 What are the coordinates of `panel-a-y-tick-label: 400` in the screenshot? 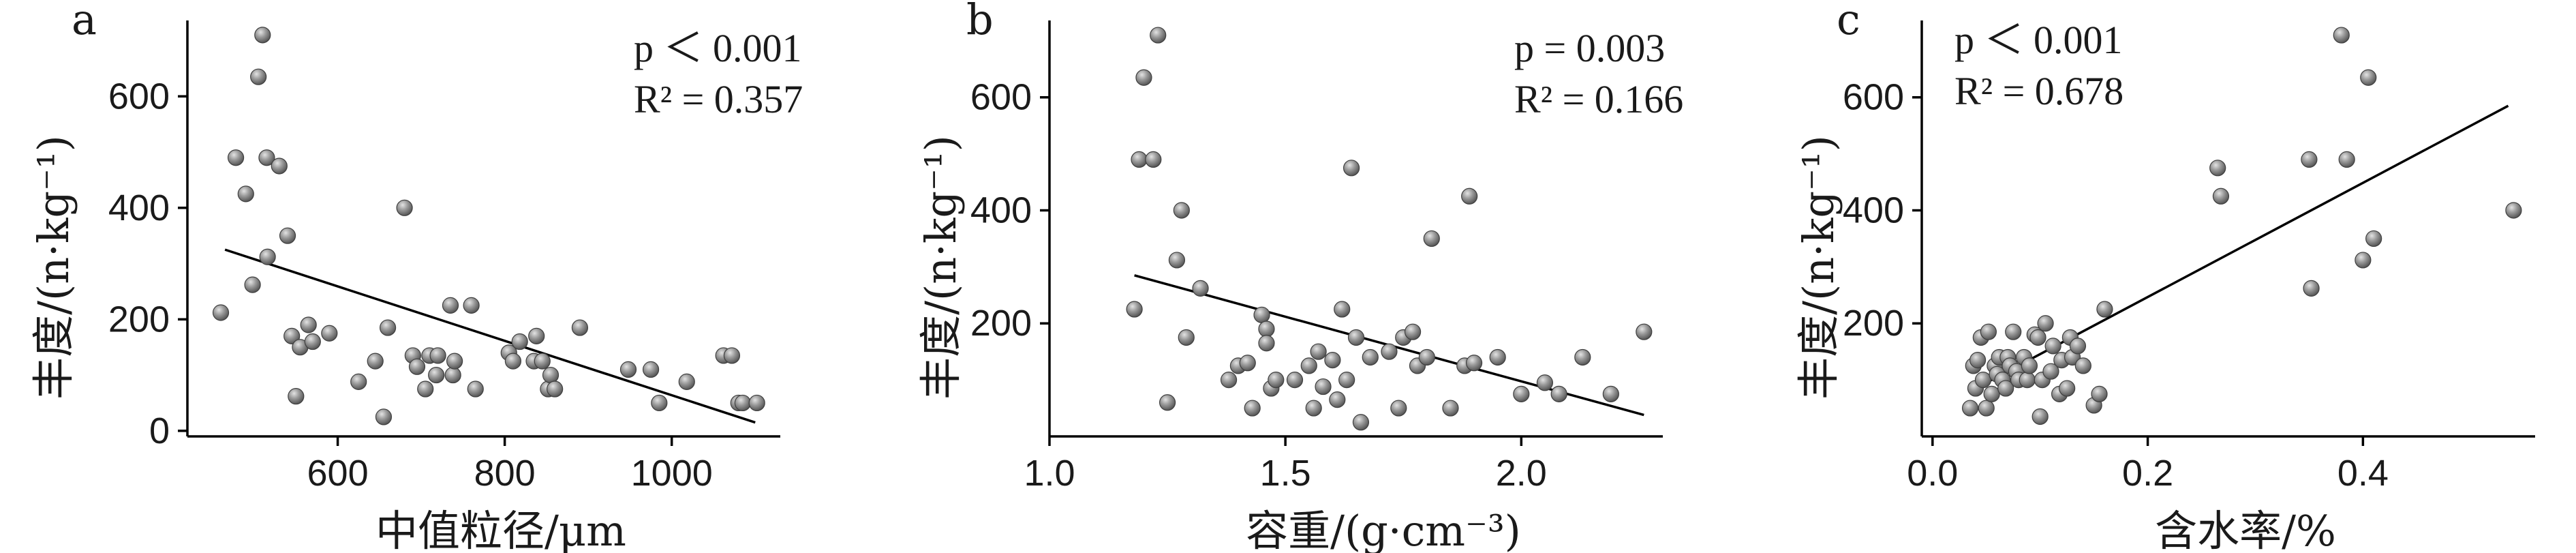 It's located at (139, 208).